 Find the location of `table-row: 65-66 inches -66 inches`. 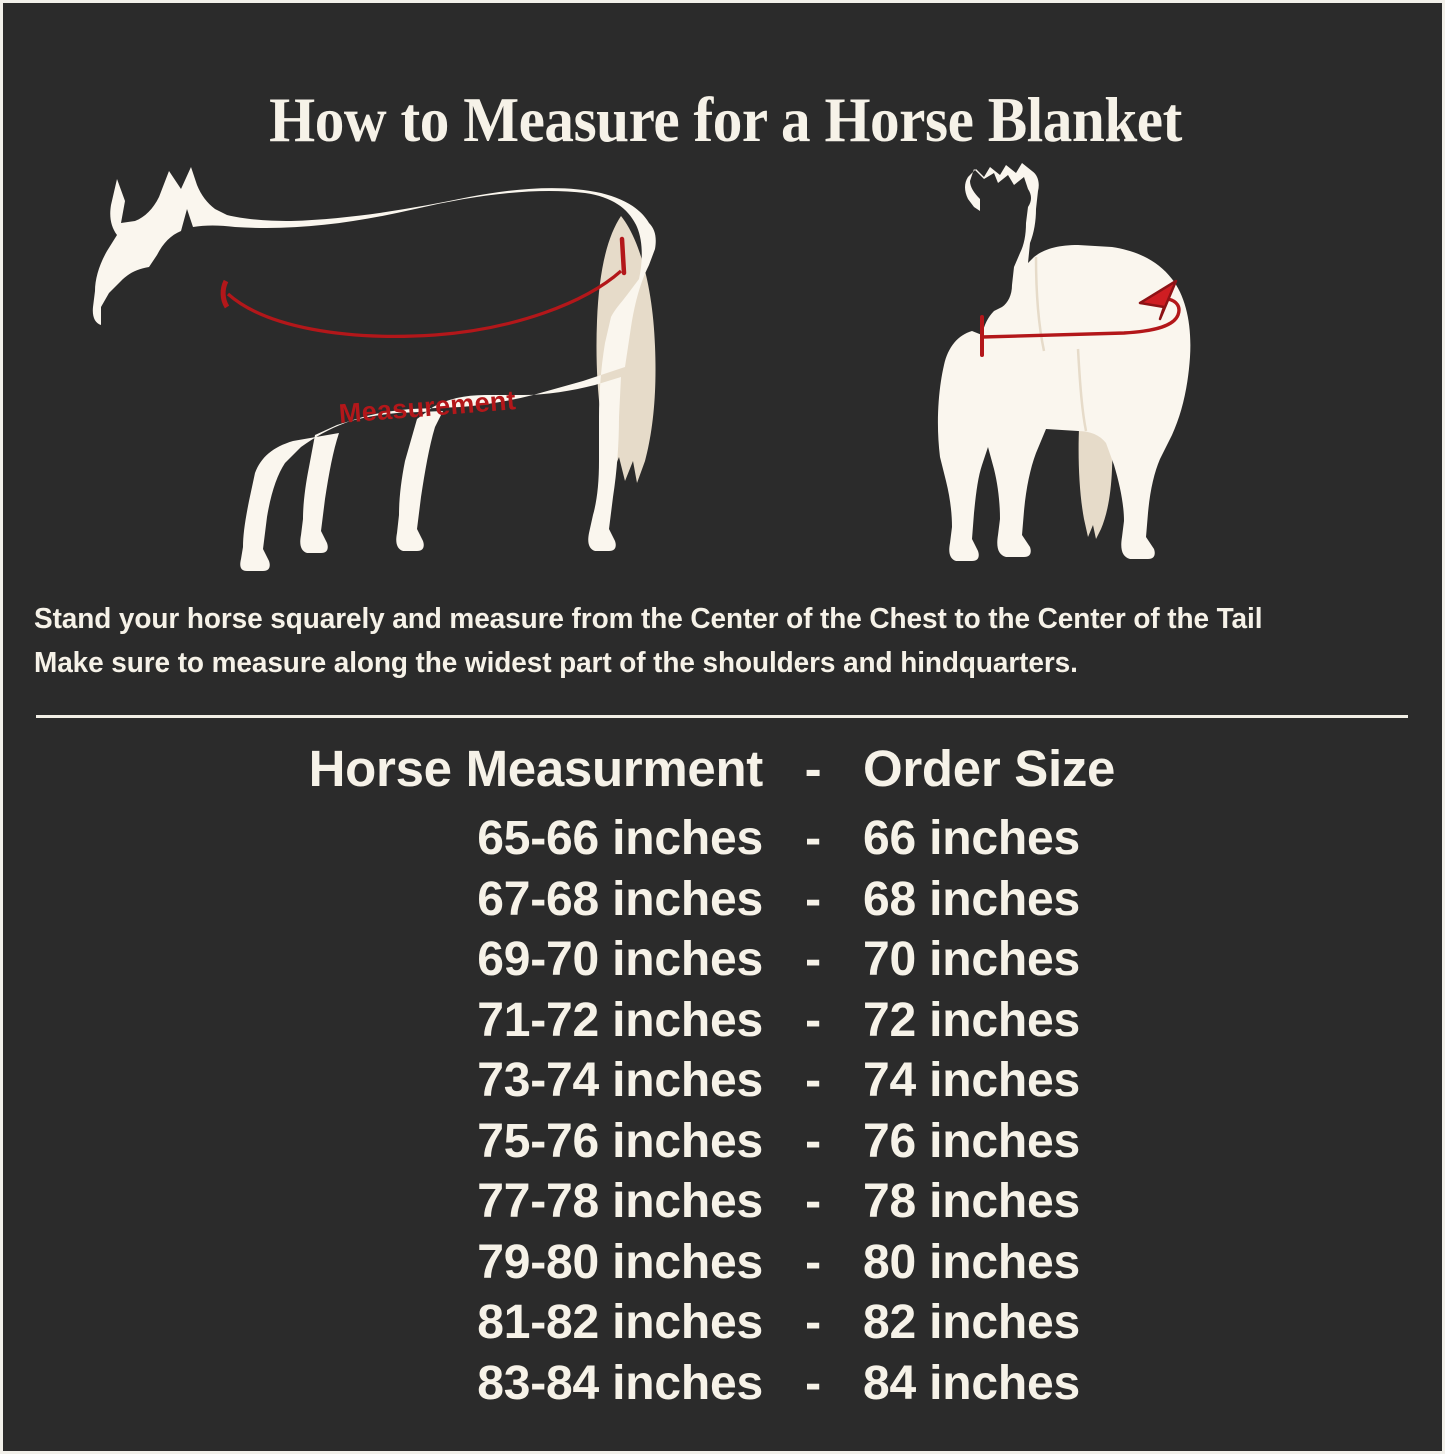

table-row: 65-66 inches -66 inches is located at coordinates (722, 841).